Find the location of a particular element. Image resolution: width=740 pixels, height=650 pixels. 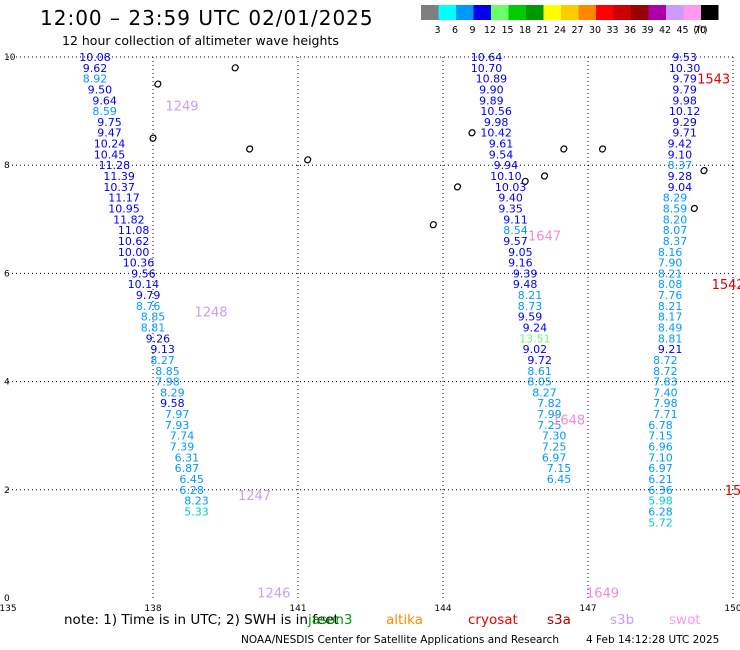

wave-height-value: 8.92 is located at coordinates (95, 79).